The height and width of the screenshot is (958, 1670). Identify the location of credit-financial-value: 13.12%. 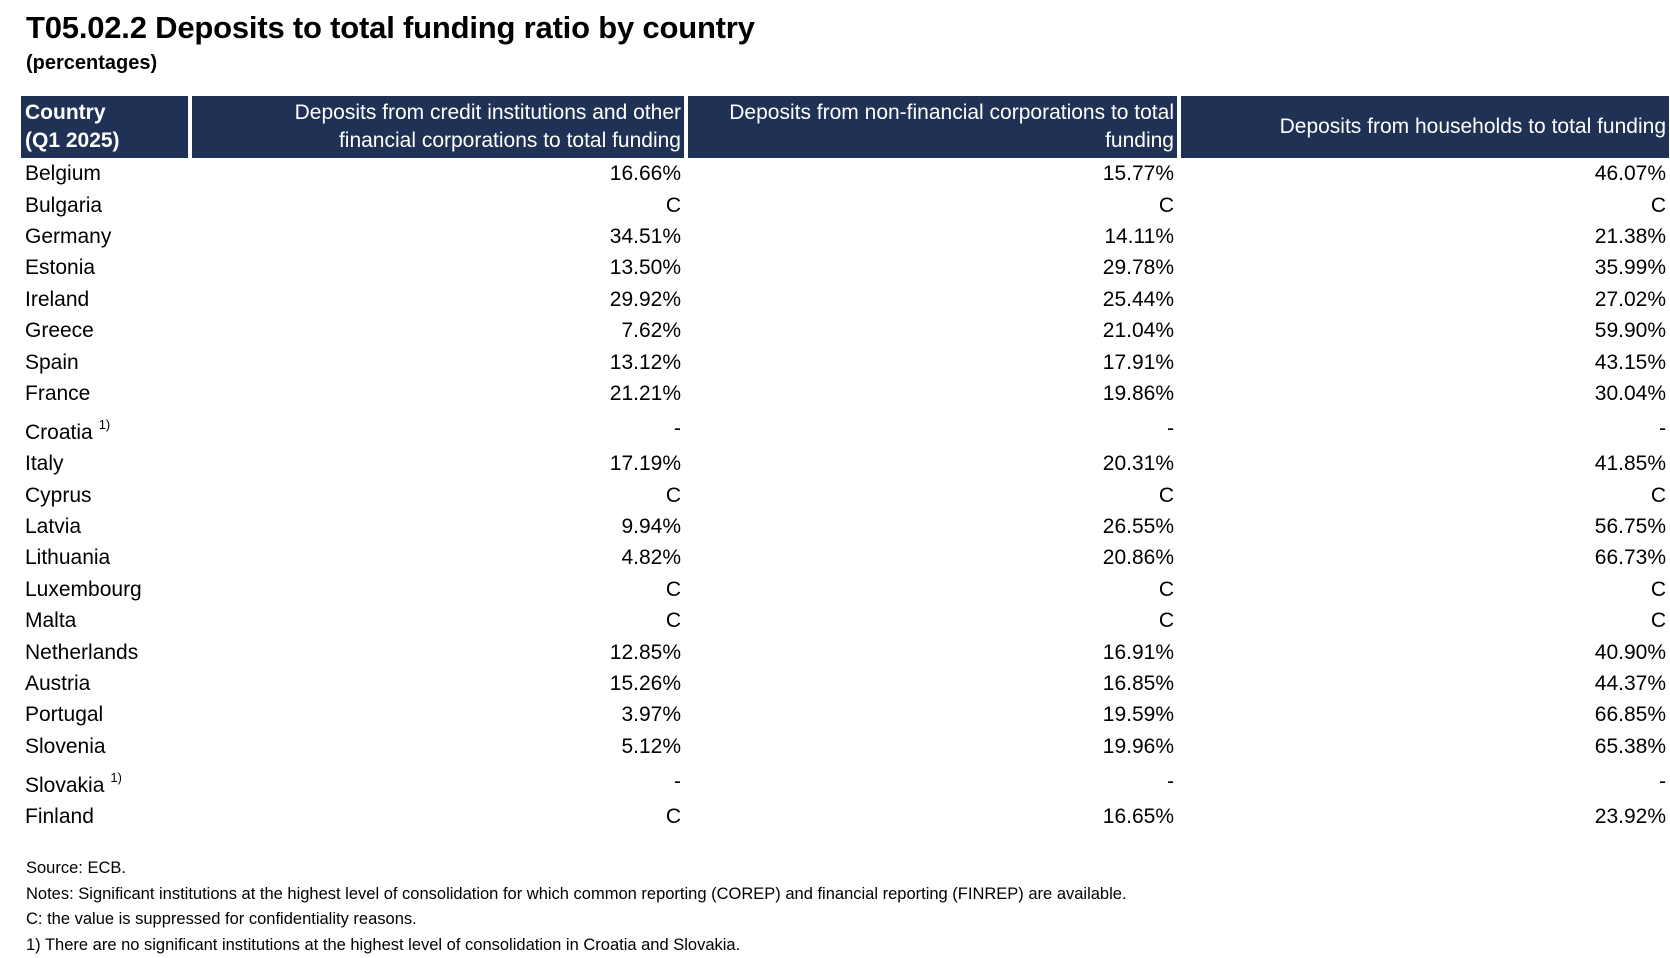
(440, 361).